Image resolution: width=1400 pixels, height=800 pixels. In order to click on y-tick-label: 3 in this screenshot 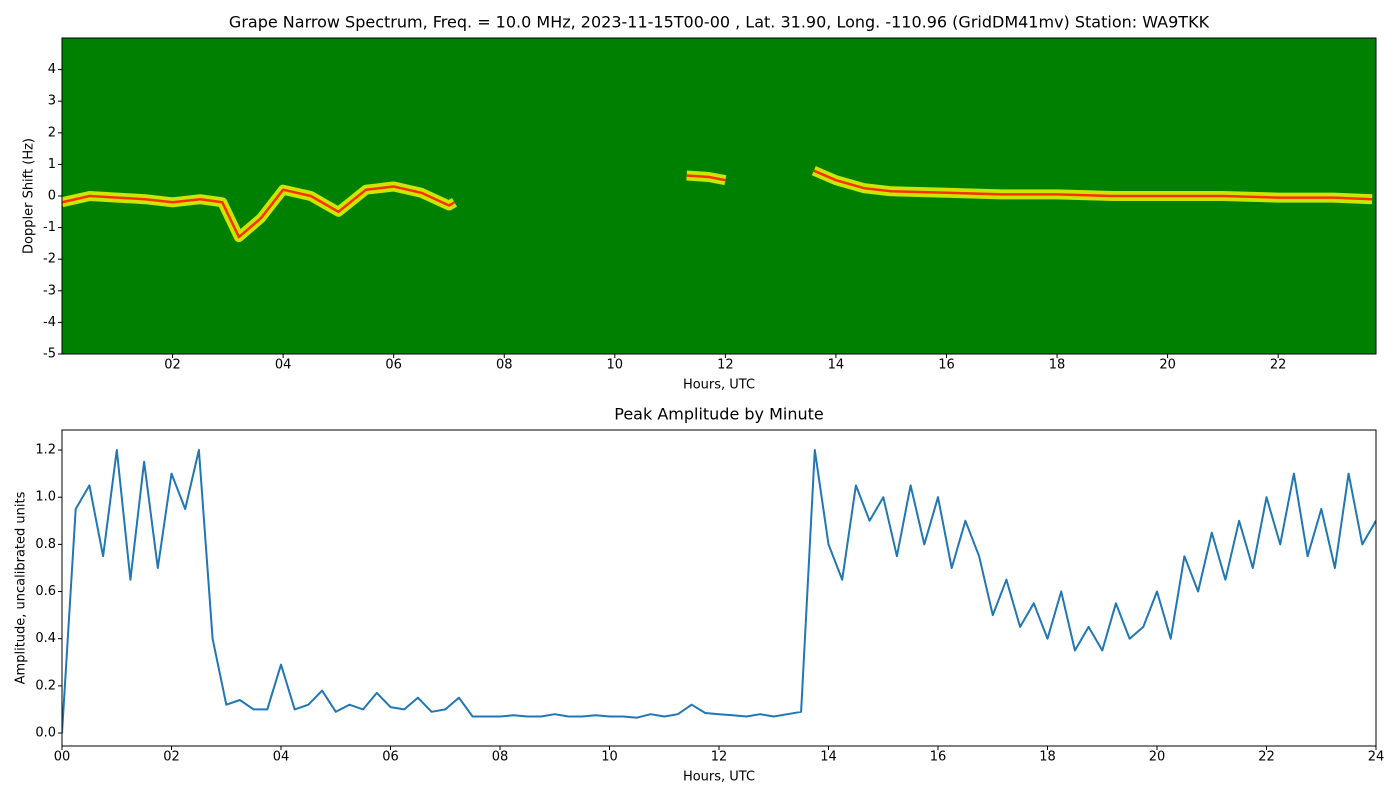, I will do `click(52, 101)`.